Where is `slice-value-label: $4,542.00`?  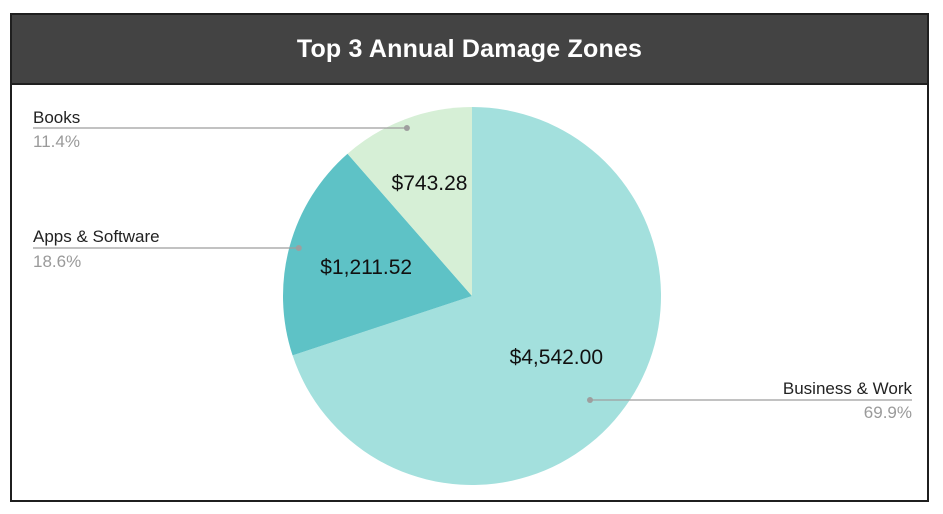 slice-value-label: $4,542.00 is located at coordinates (556, 357).